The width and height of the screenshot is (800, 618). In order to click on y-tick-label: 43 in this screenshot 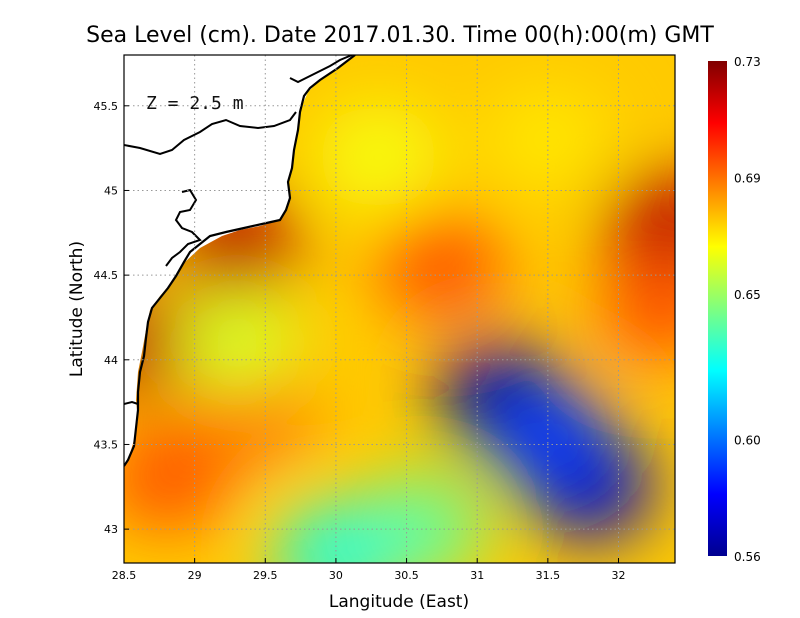, I will do `click(111, 529)`.